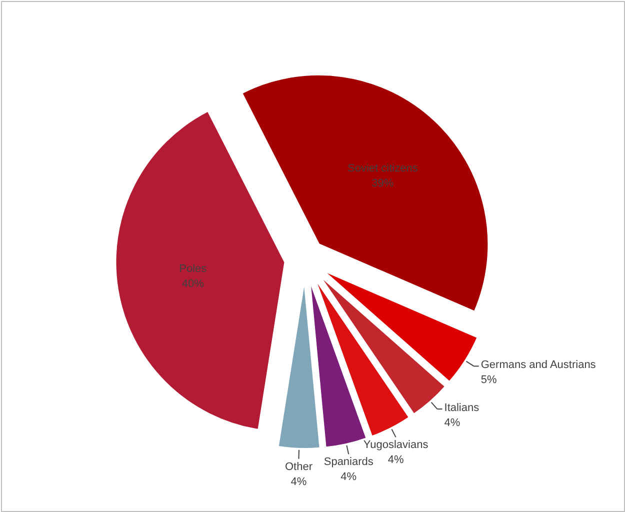 This screenshot has height=512, width=625. Describe the element at coordinates (349, 462) in the screenshot. I see `slice-label: Spaniards` at that location.